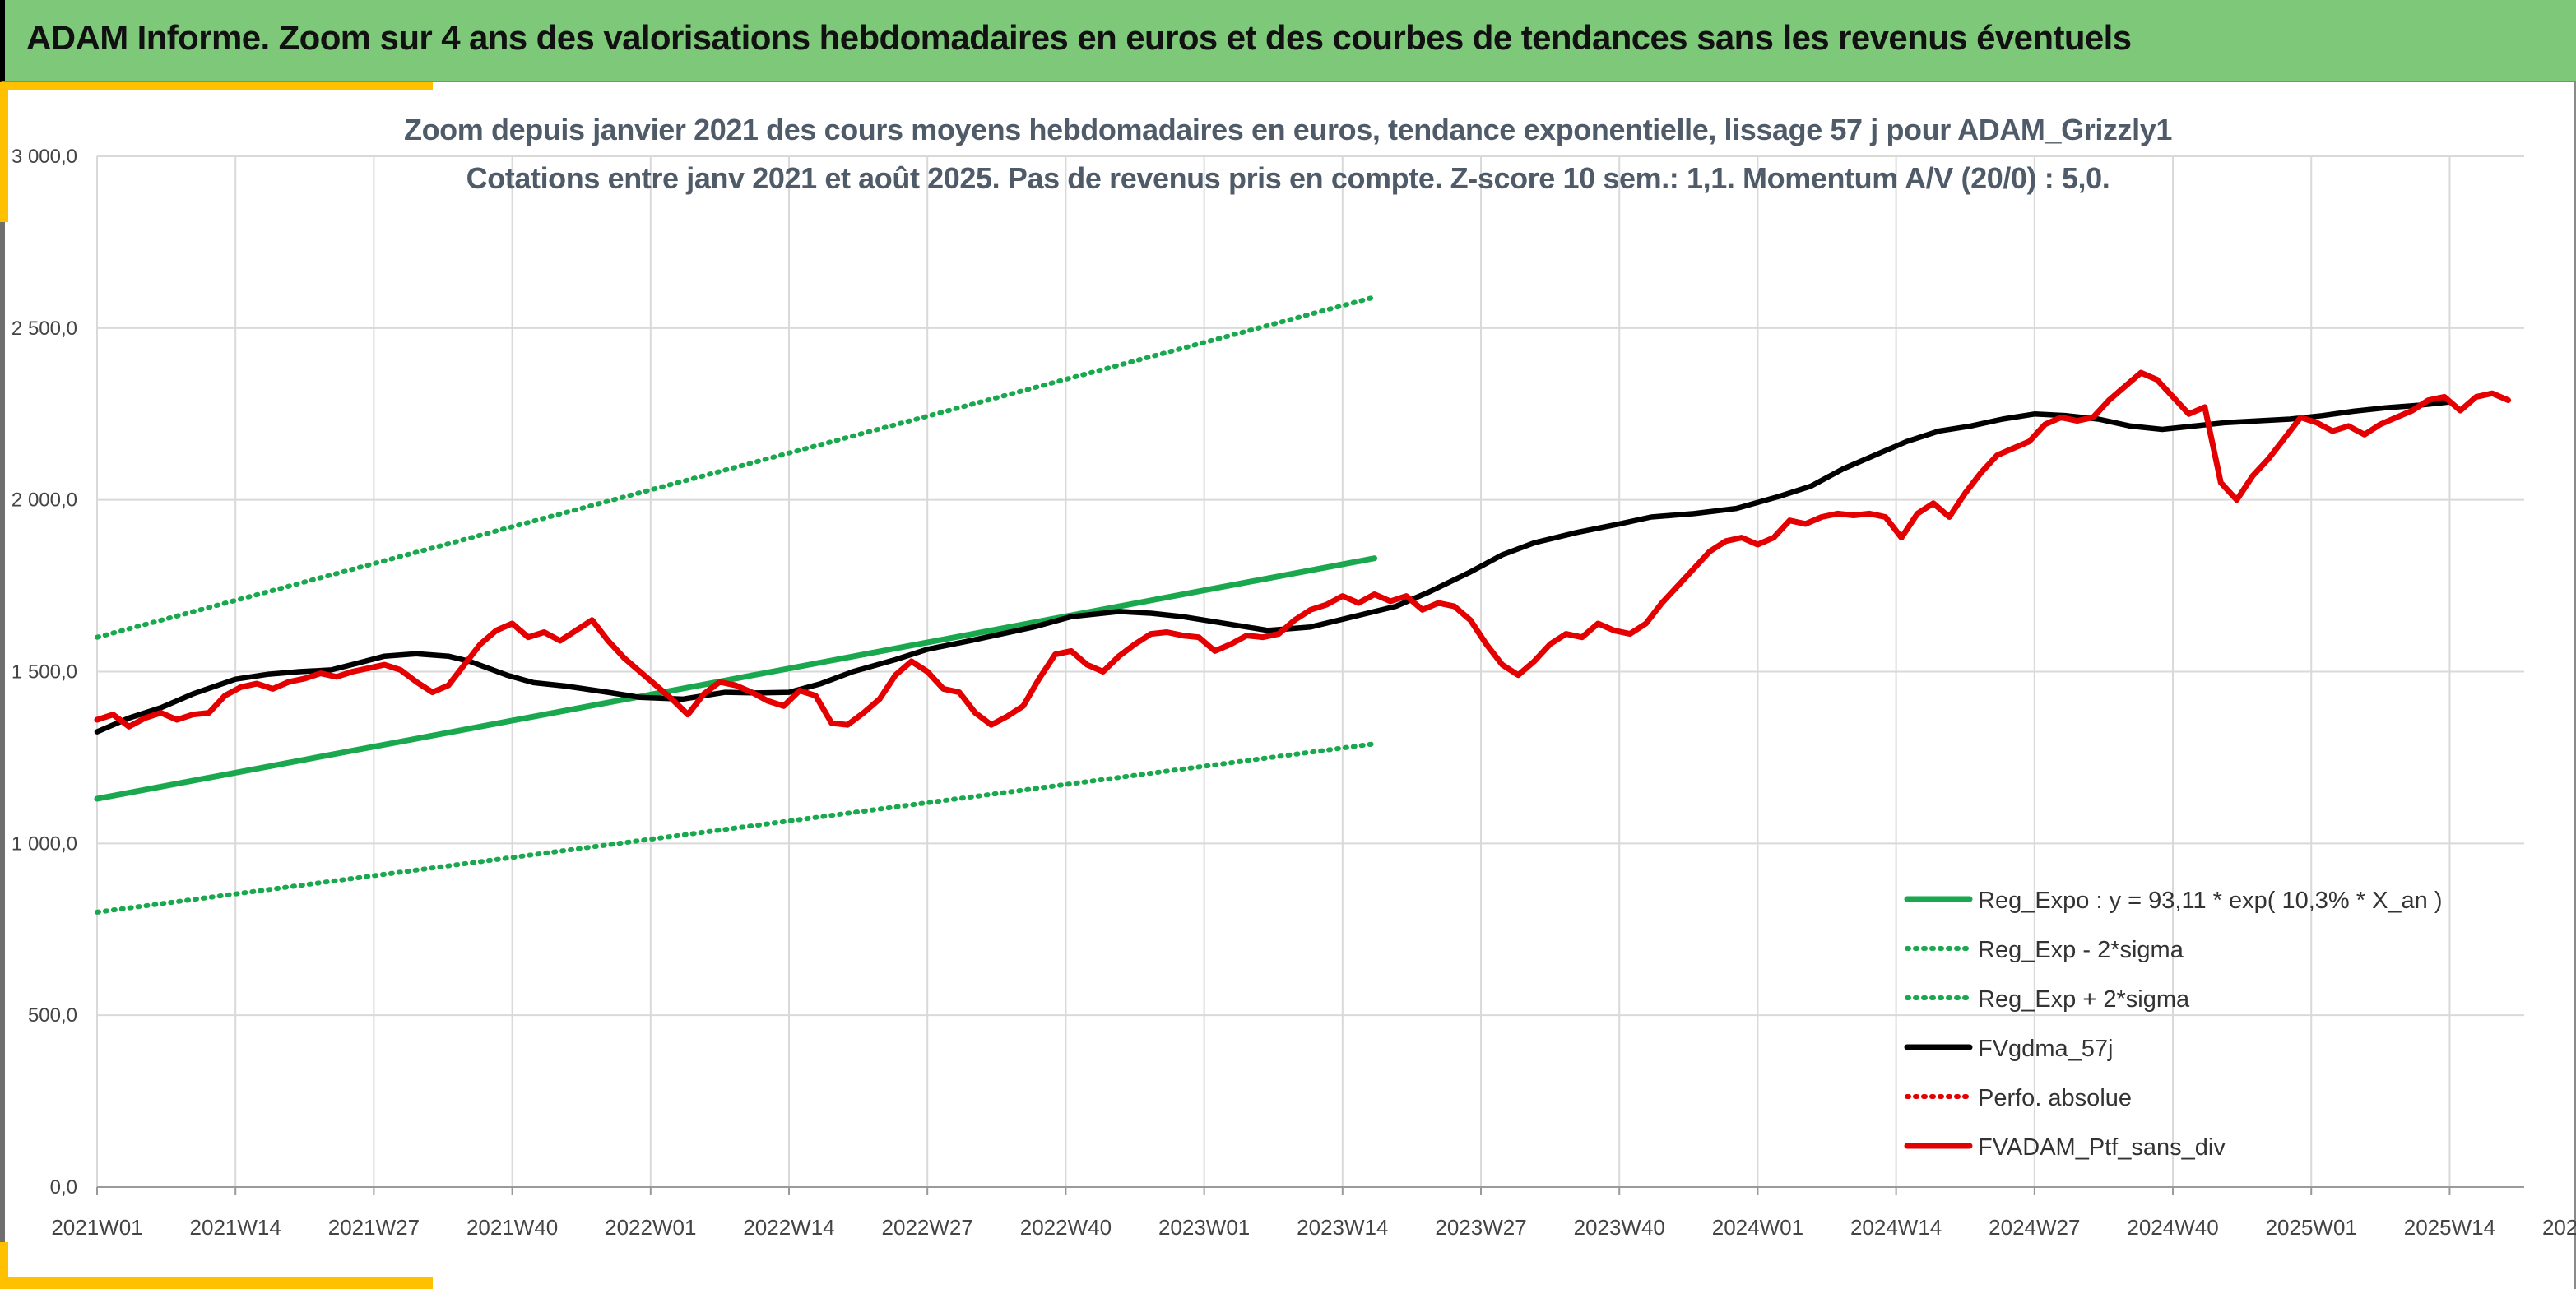 This screenshot has width=2576, height=1289. What do you see at coordinates (1896, 1227) in the screenshot?
I see `x-tick-label: 2024W14` at bounding box center [1896, 1227].